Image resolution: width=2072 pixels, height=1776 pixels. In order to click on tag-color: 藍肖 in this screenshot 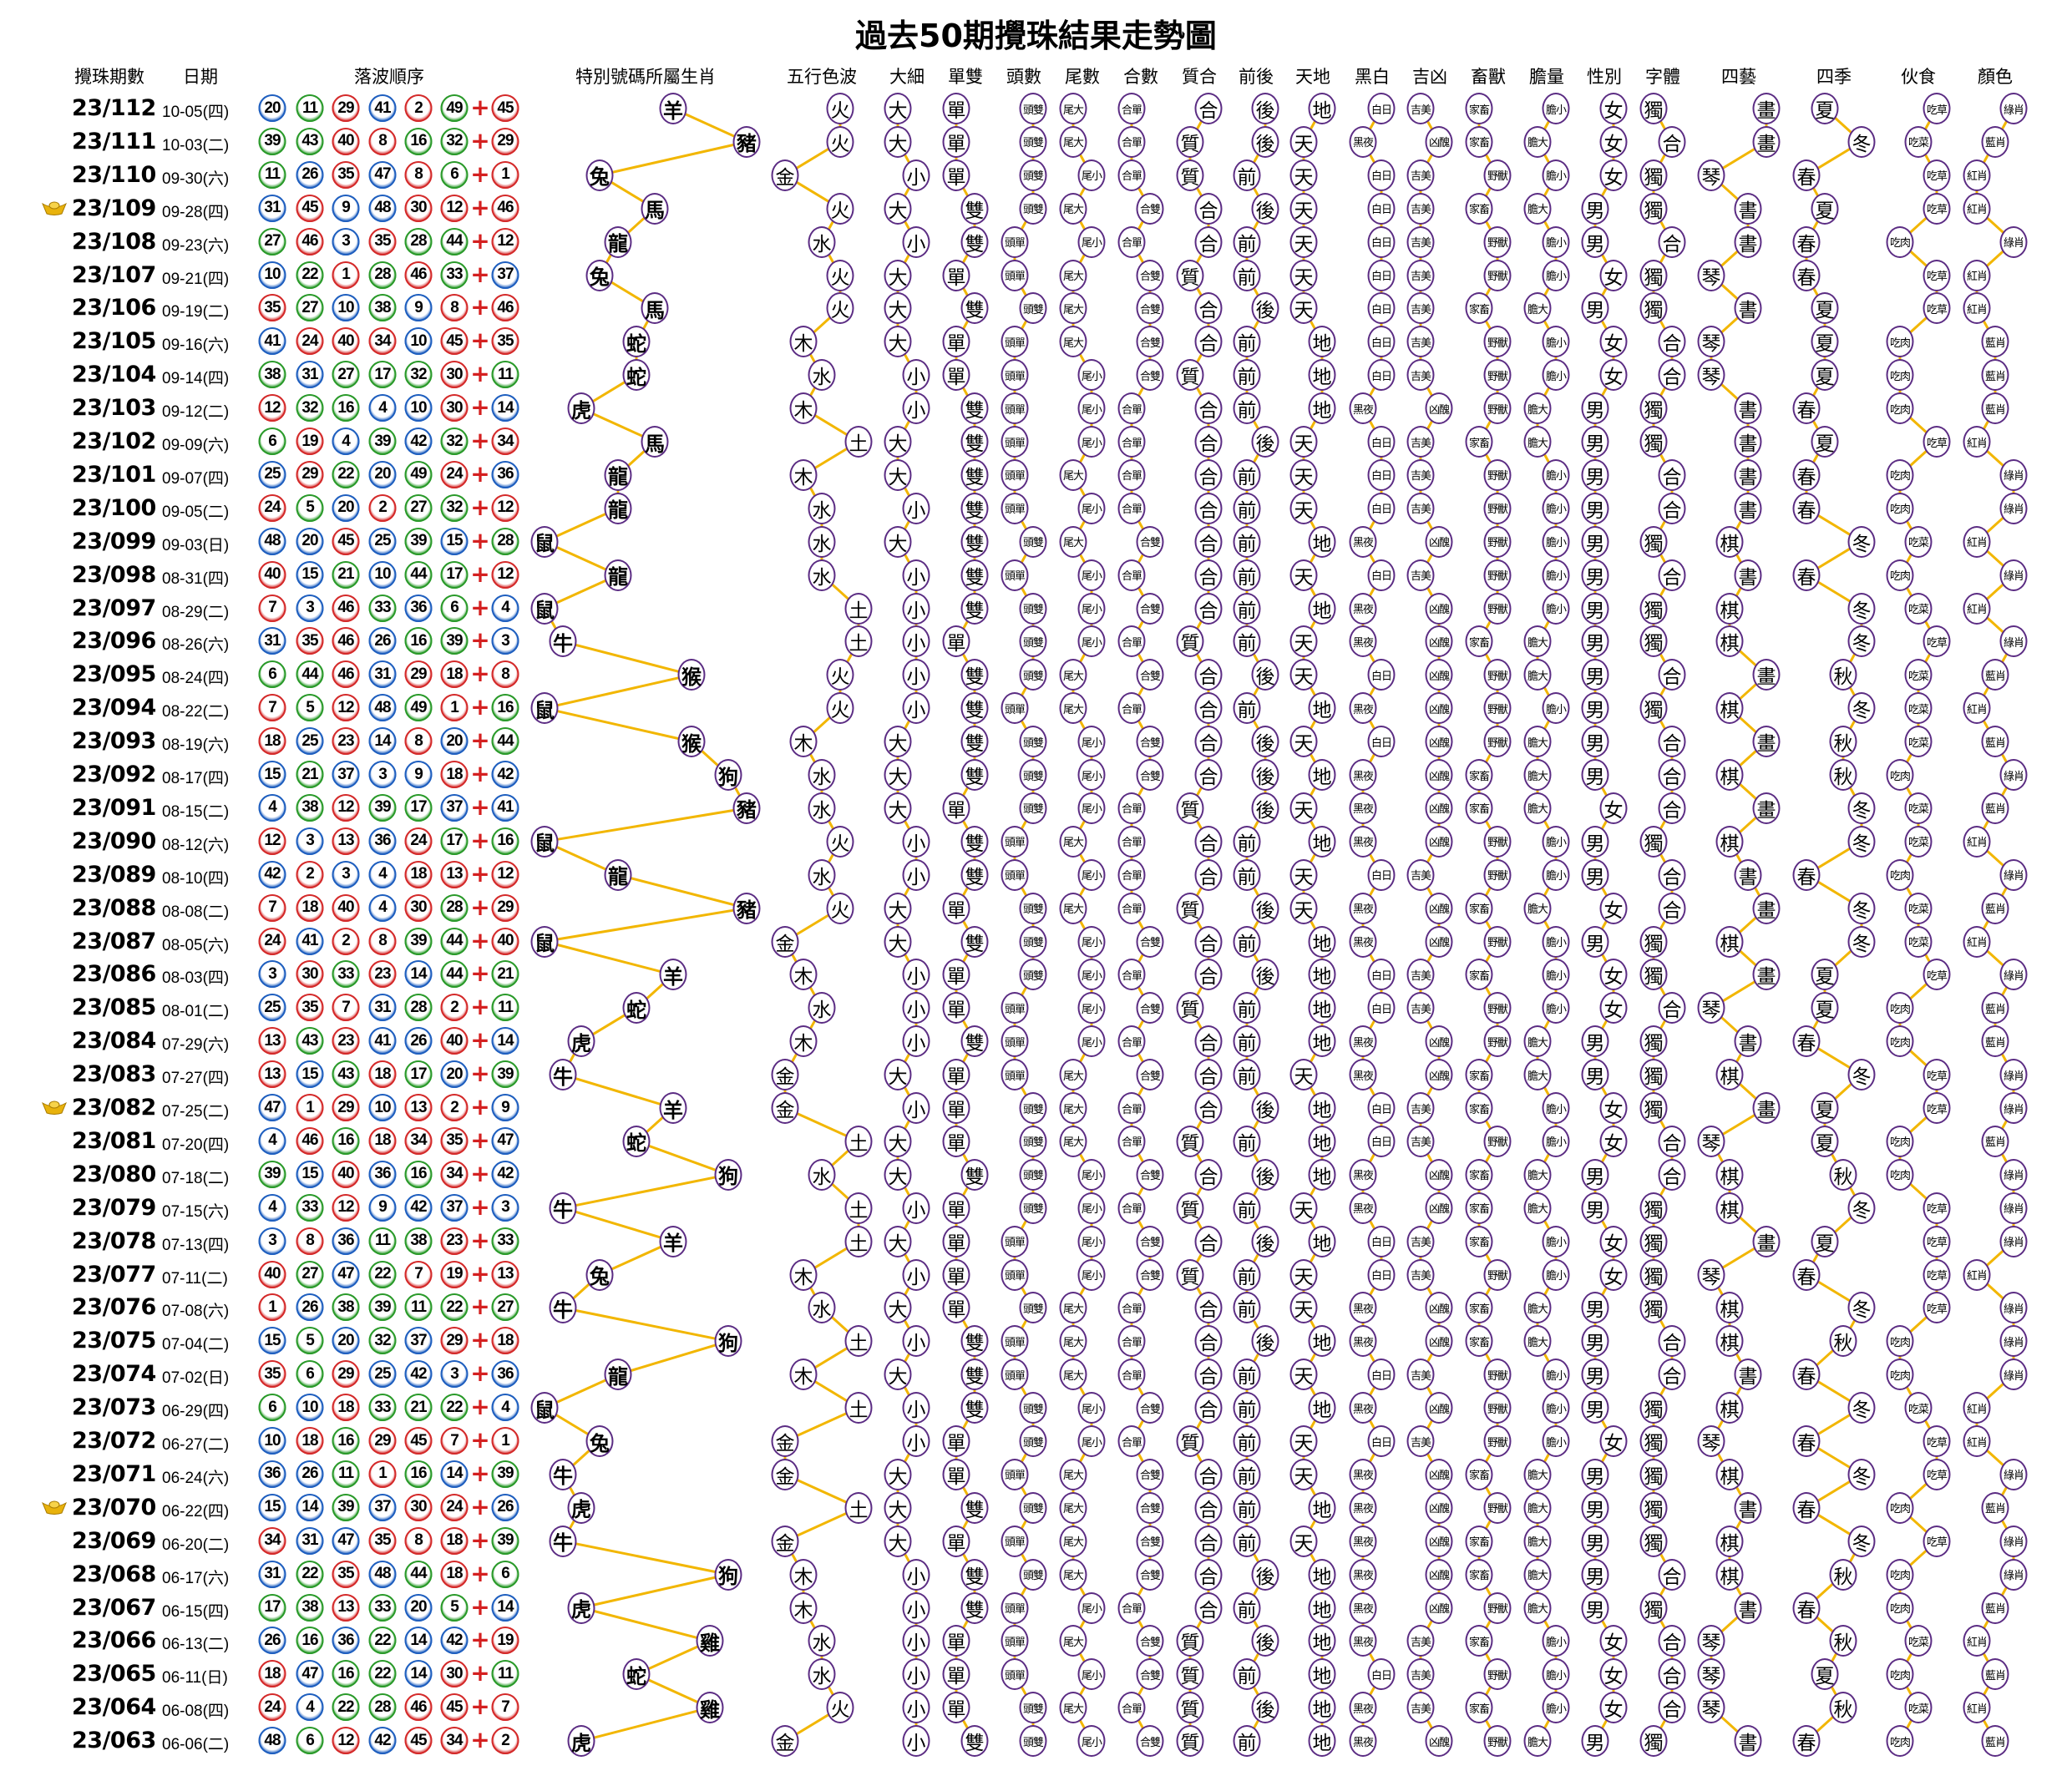, I will do `click(1995, 342)`.